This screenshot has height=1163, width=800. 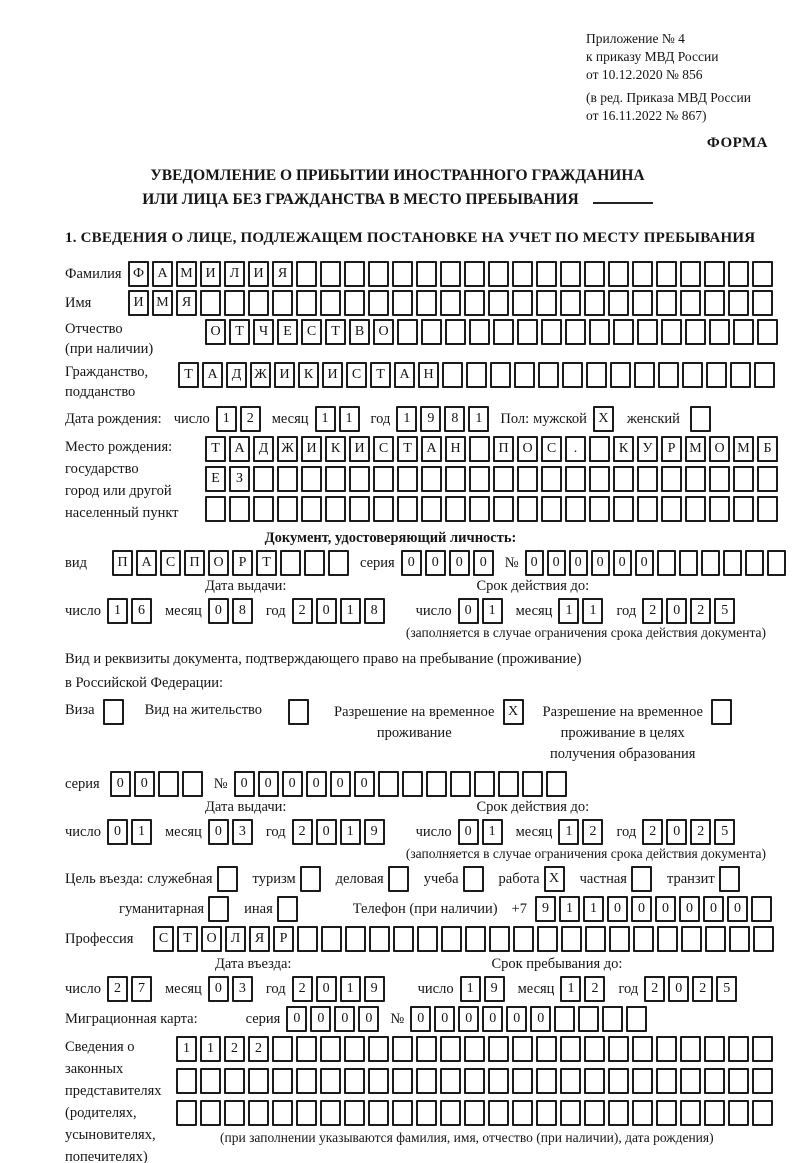 I want to click on temp-permit-edu-checkbox, so click(x=722, y=712).